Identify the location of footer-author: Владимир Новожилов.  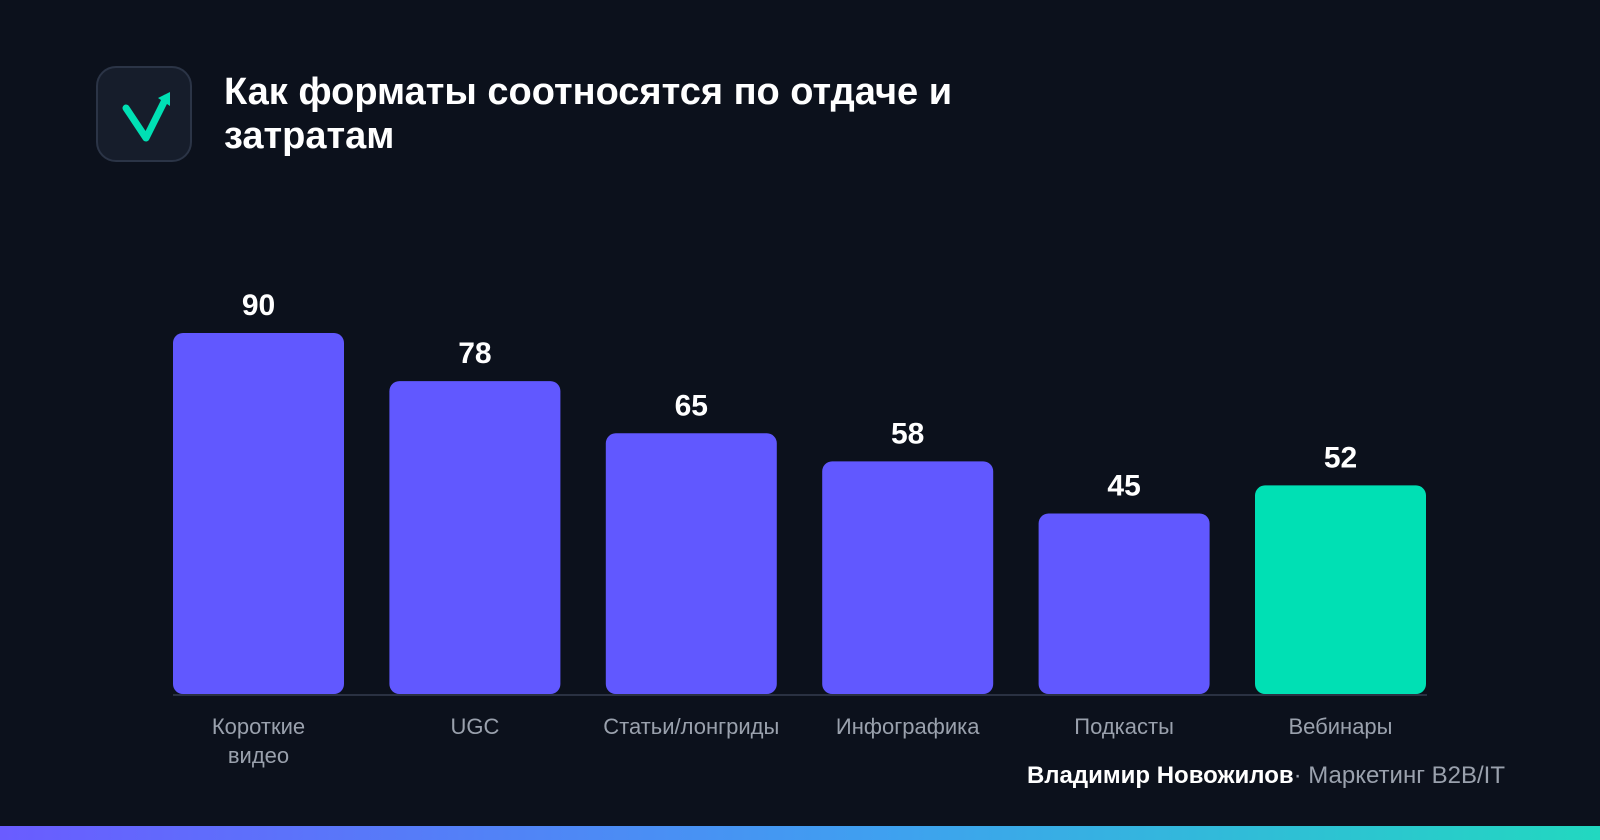
(1160, 775).